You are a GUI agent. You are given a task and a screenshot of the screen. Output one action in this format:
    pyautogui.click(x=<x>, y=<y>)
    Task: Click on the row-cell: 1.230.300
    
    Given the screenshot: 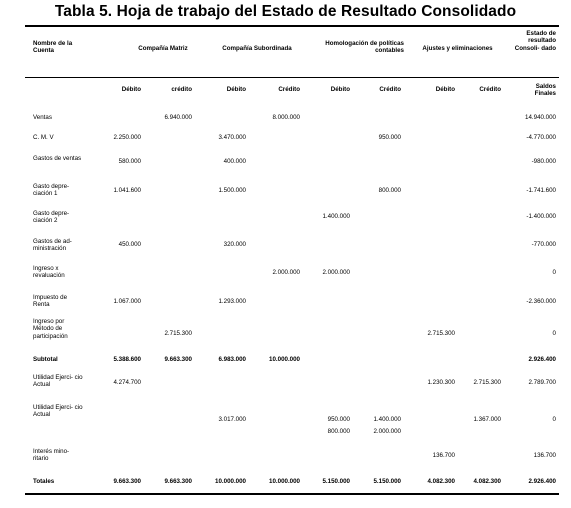 What is the action you would take?
    pyautogui.click(x=441, y=382)
    